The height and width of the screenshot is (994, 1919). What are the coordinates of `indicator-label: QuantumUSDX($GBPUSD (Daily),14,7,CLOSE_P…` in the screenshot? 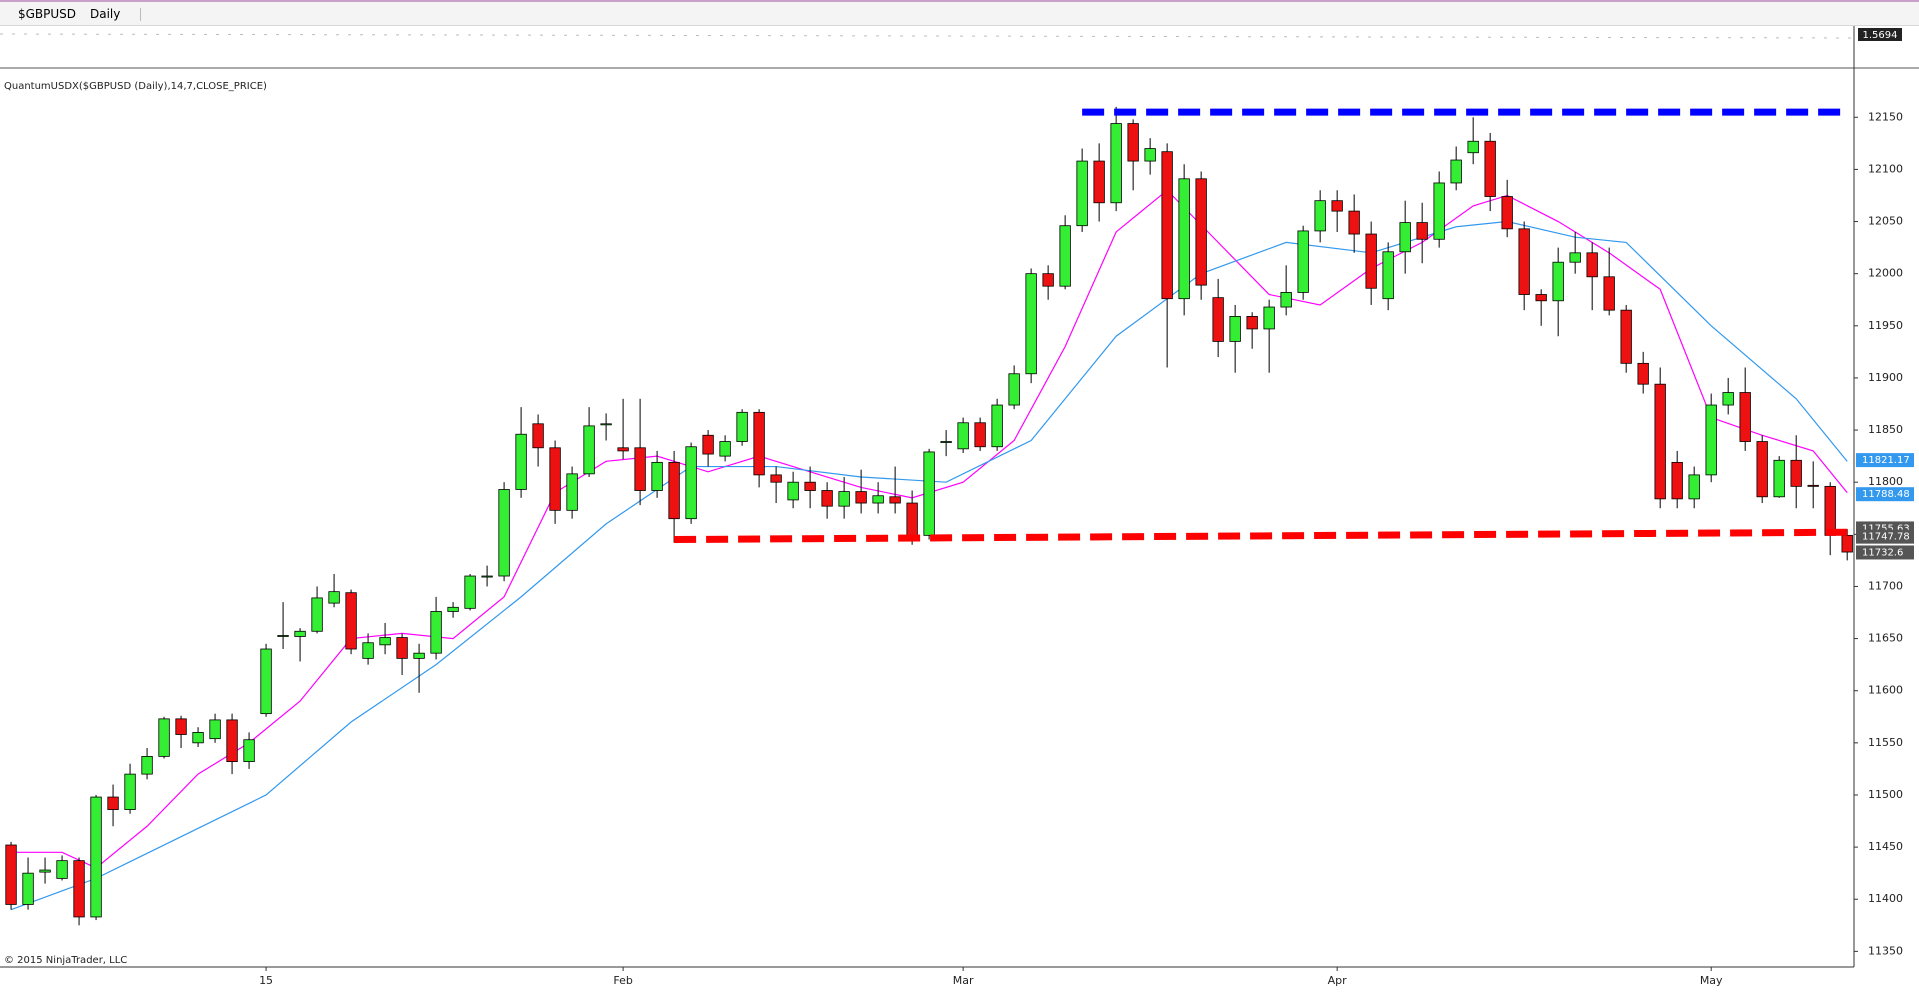 It's located at (135, 86).